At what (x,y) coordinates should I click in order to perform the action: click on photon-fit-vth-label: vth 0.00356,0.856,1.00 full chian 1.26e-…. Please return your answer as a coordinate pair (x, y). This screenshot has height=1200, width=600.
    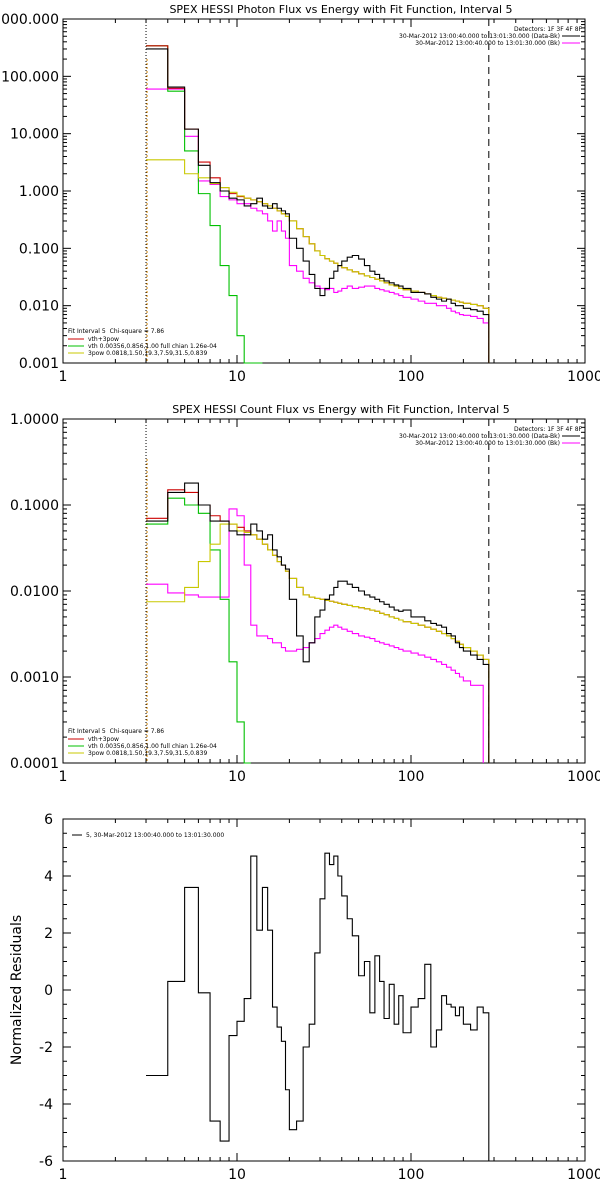
    Looking at the image, I should click on (152, 346).